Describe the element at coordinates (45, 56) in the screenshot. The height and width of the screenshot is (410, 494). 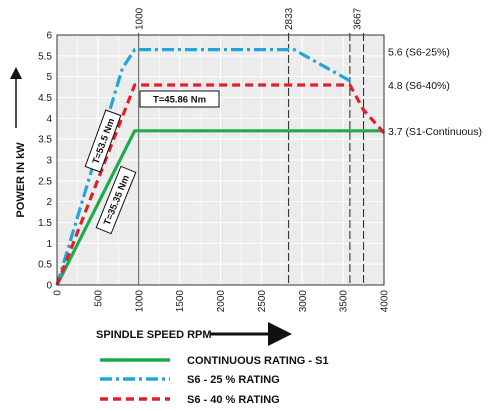
I see `y-tick-label: 5.5` at that location.